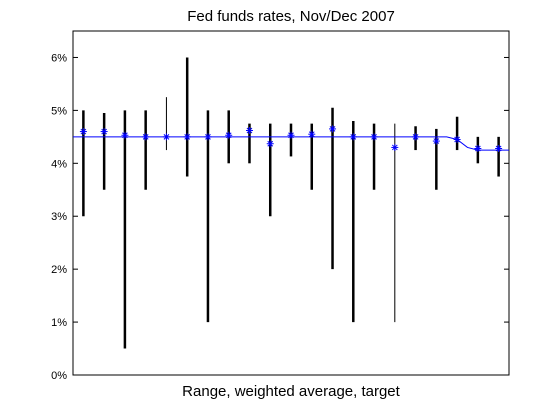  Describe the element at coordinates (59, 58) in the screenshot. I see `y-tick-label: 6%` at that location.